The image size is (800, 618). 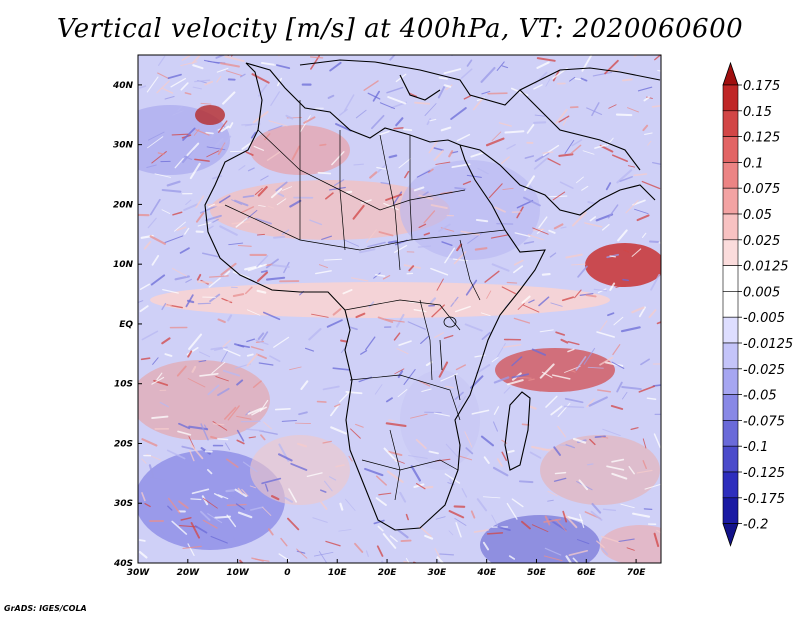 What do you see at coordinates (761, 86) in the screenshot?
I see `colorbar-label: 0.175` at bounding box center [761, 86].